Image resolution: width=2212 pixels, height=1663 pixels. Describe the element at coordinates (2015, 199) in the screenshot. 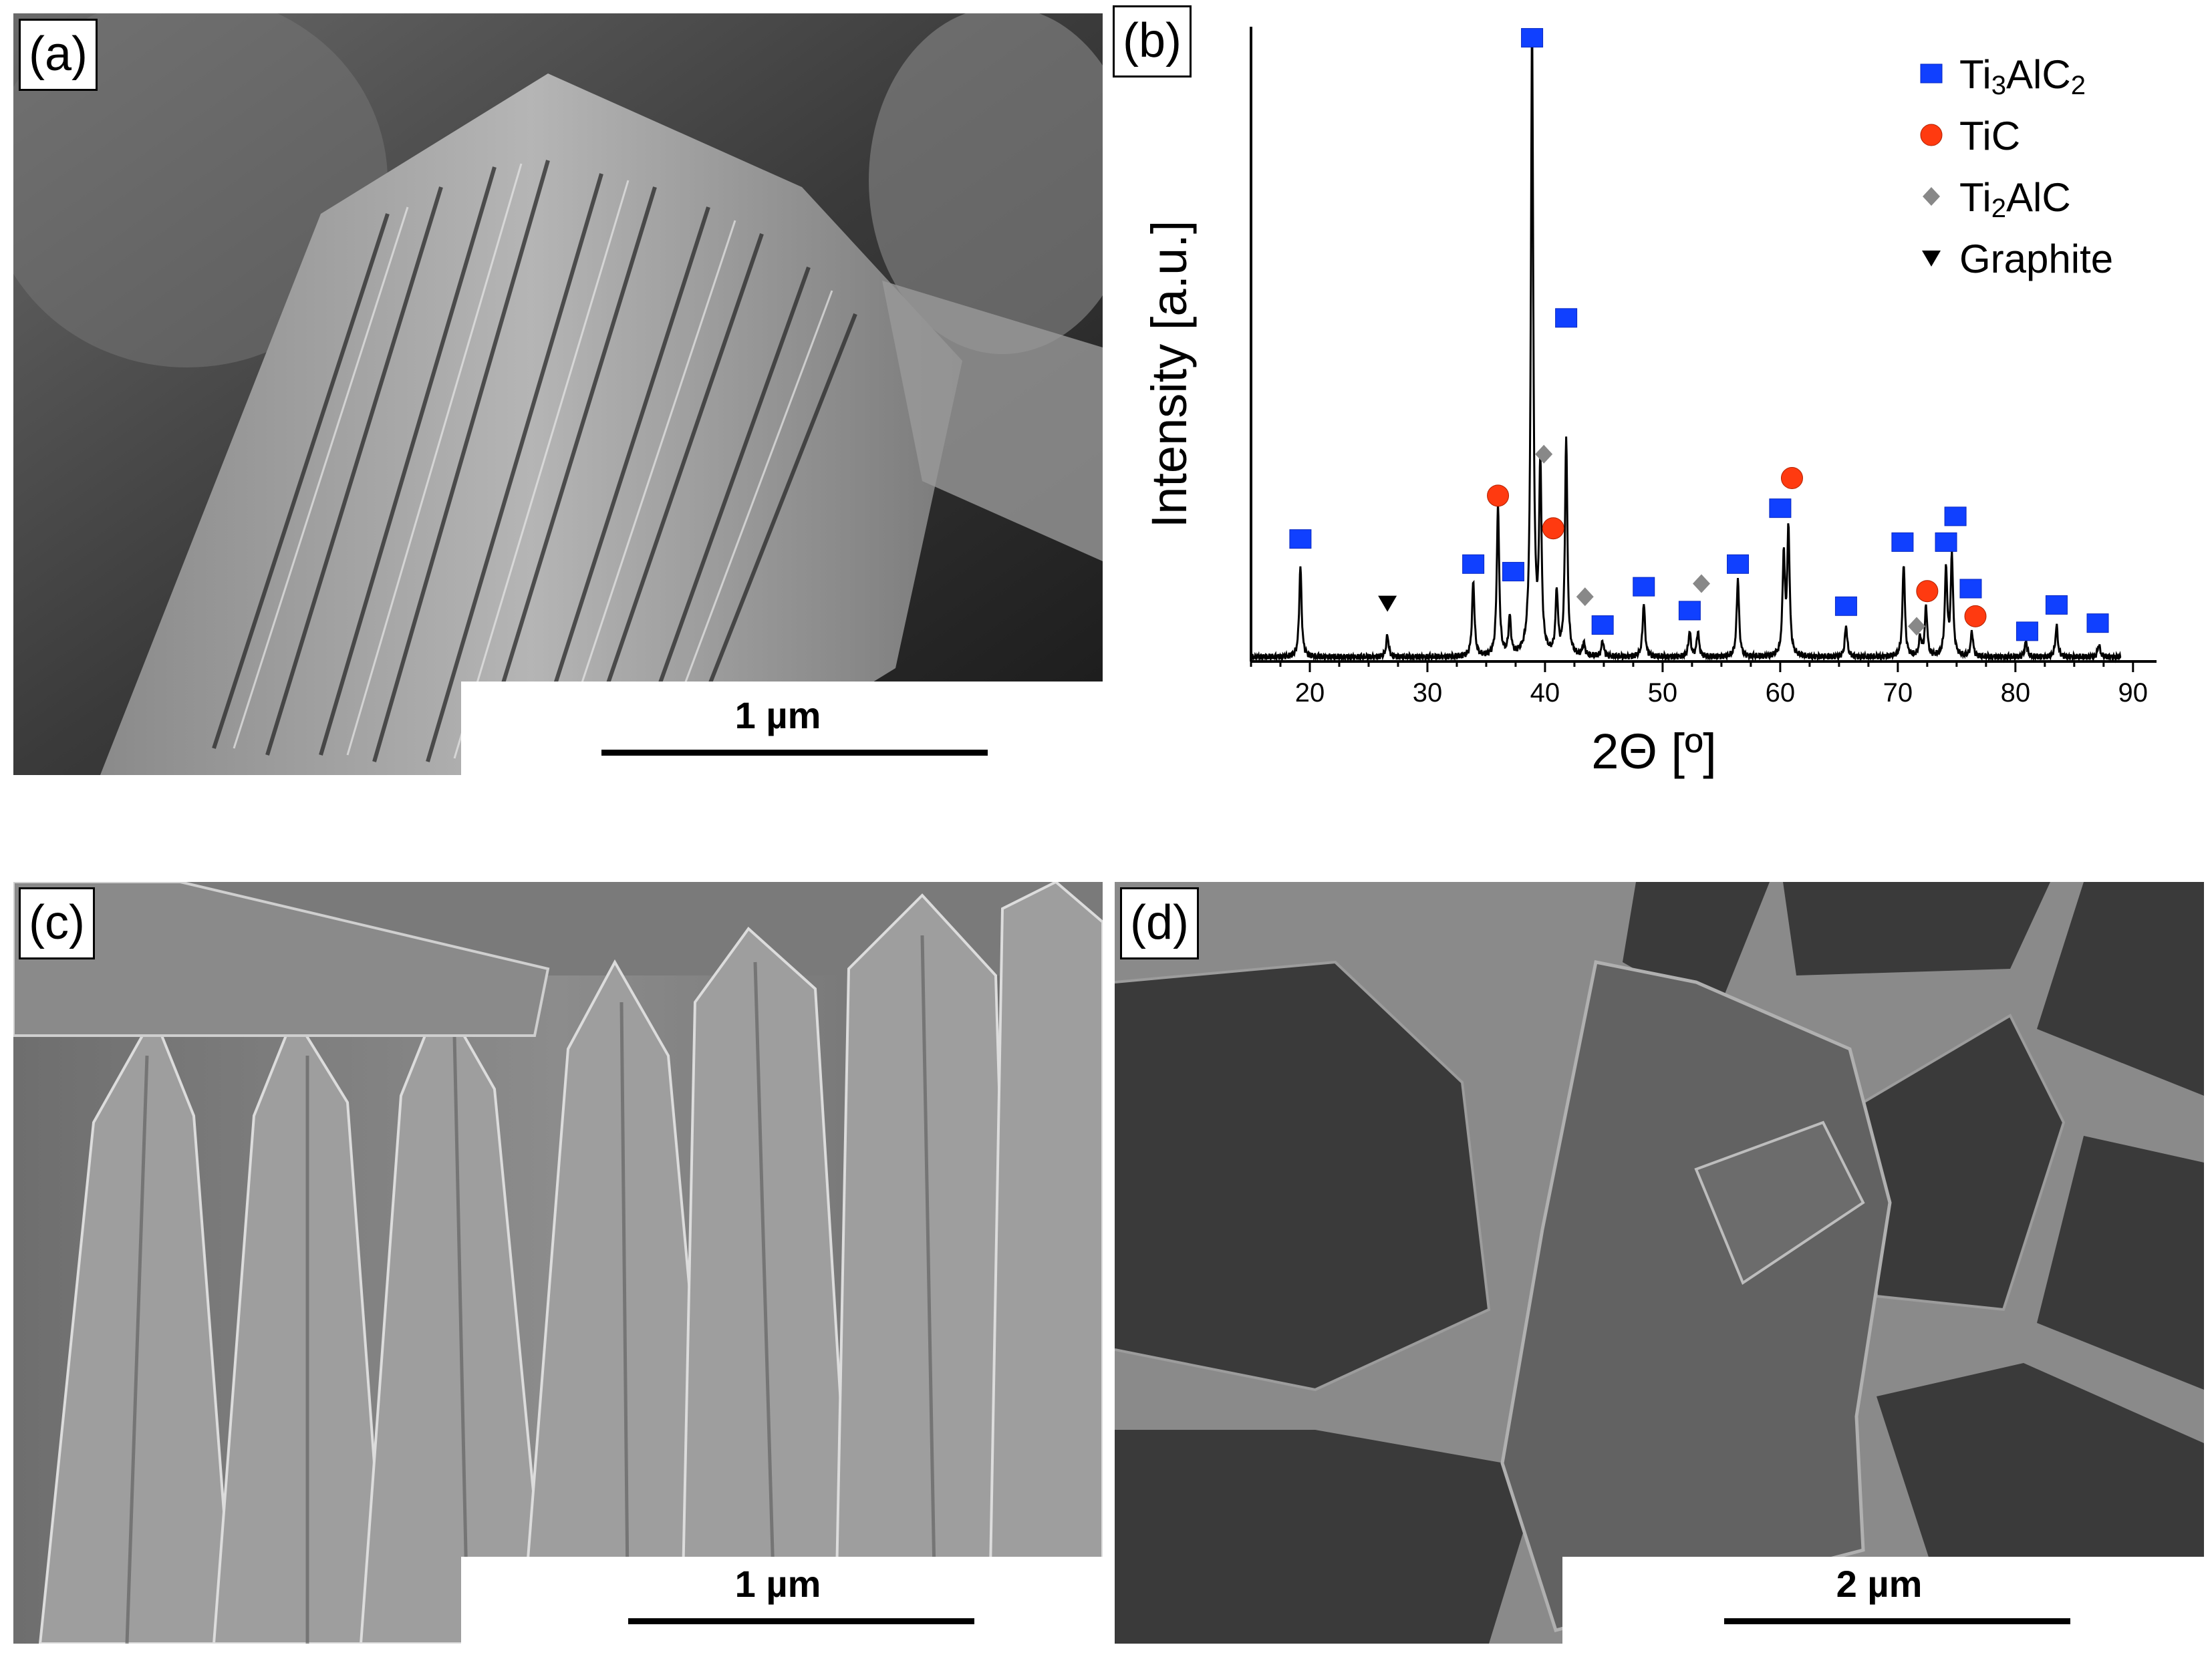

I see `legend-label-ti2alc: Ti2AlC` at that location.